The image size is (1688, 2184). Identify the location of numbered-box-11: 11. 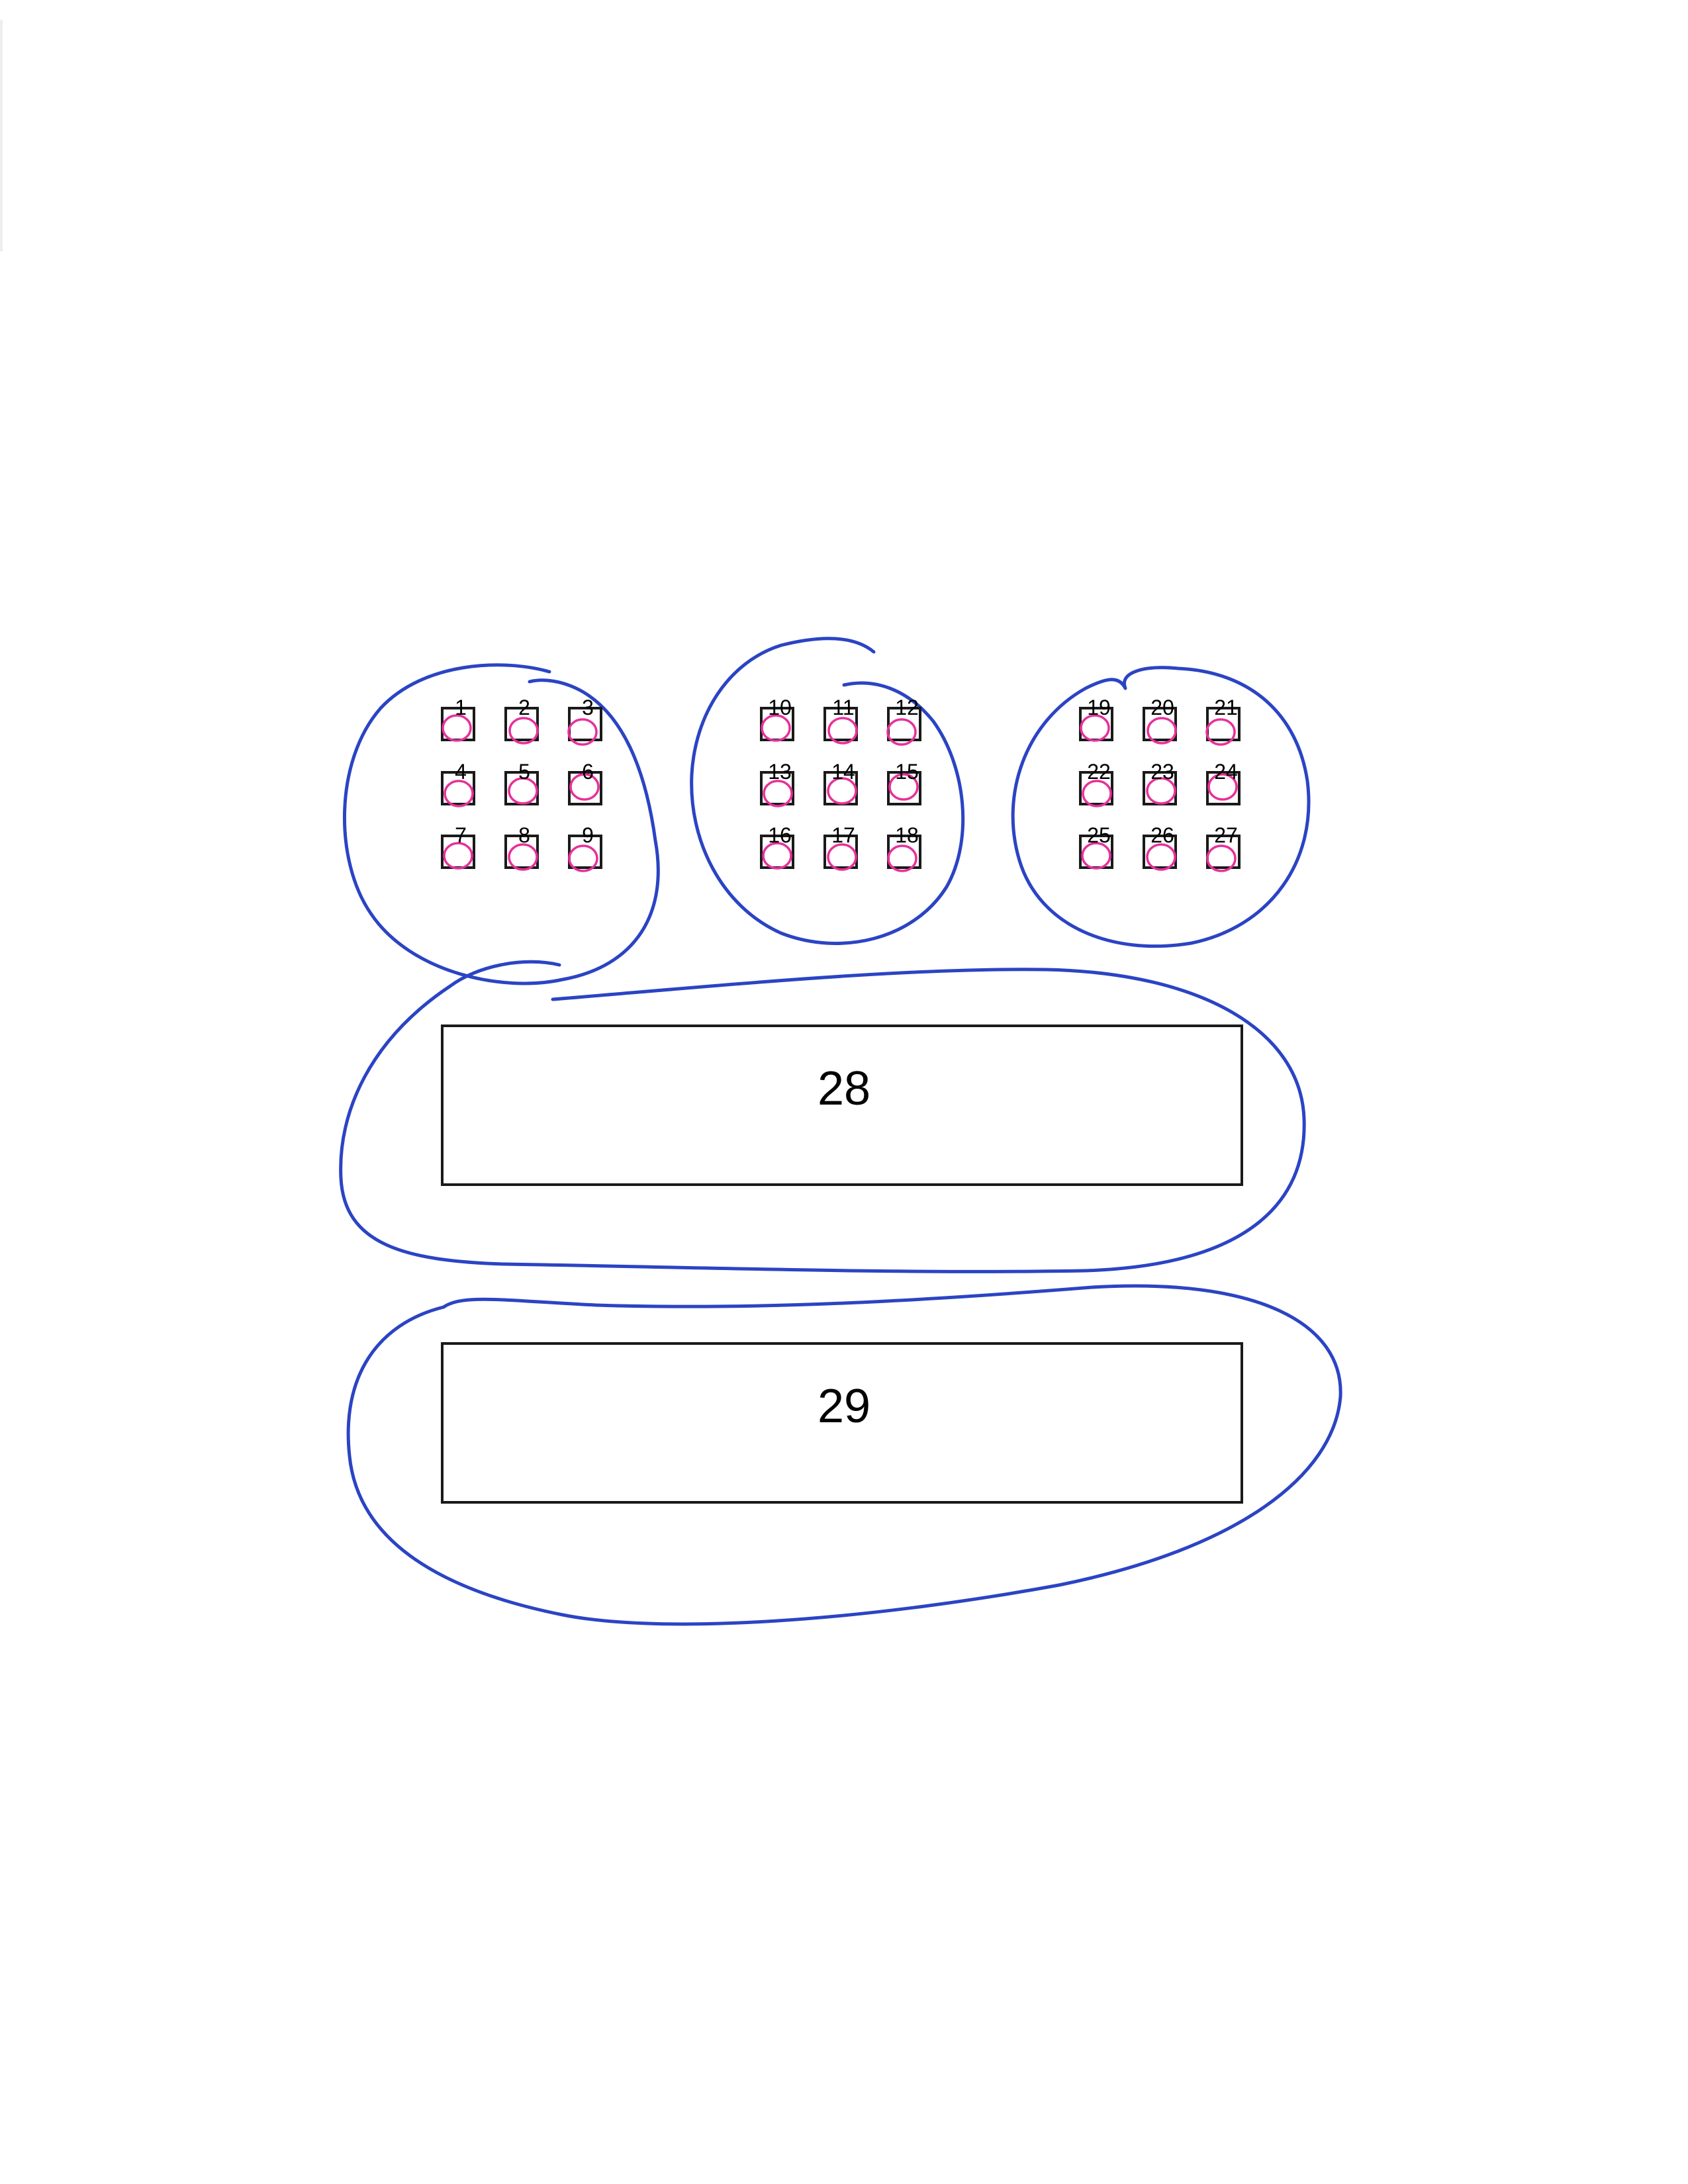
(840, 721).